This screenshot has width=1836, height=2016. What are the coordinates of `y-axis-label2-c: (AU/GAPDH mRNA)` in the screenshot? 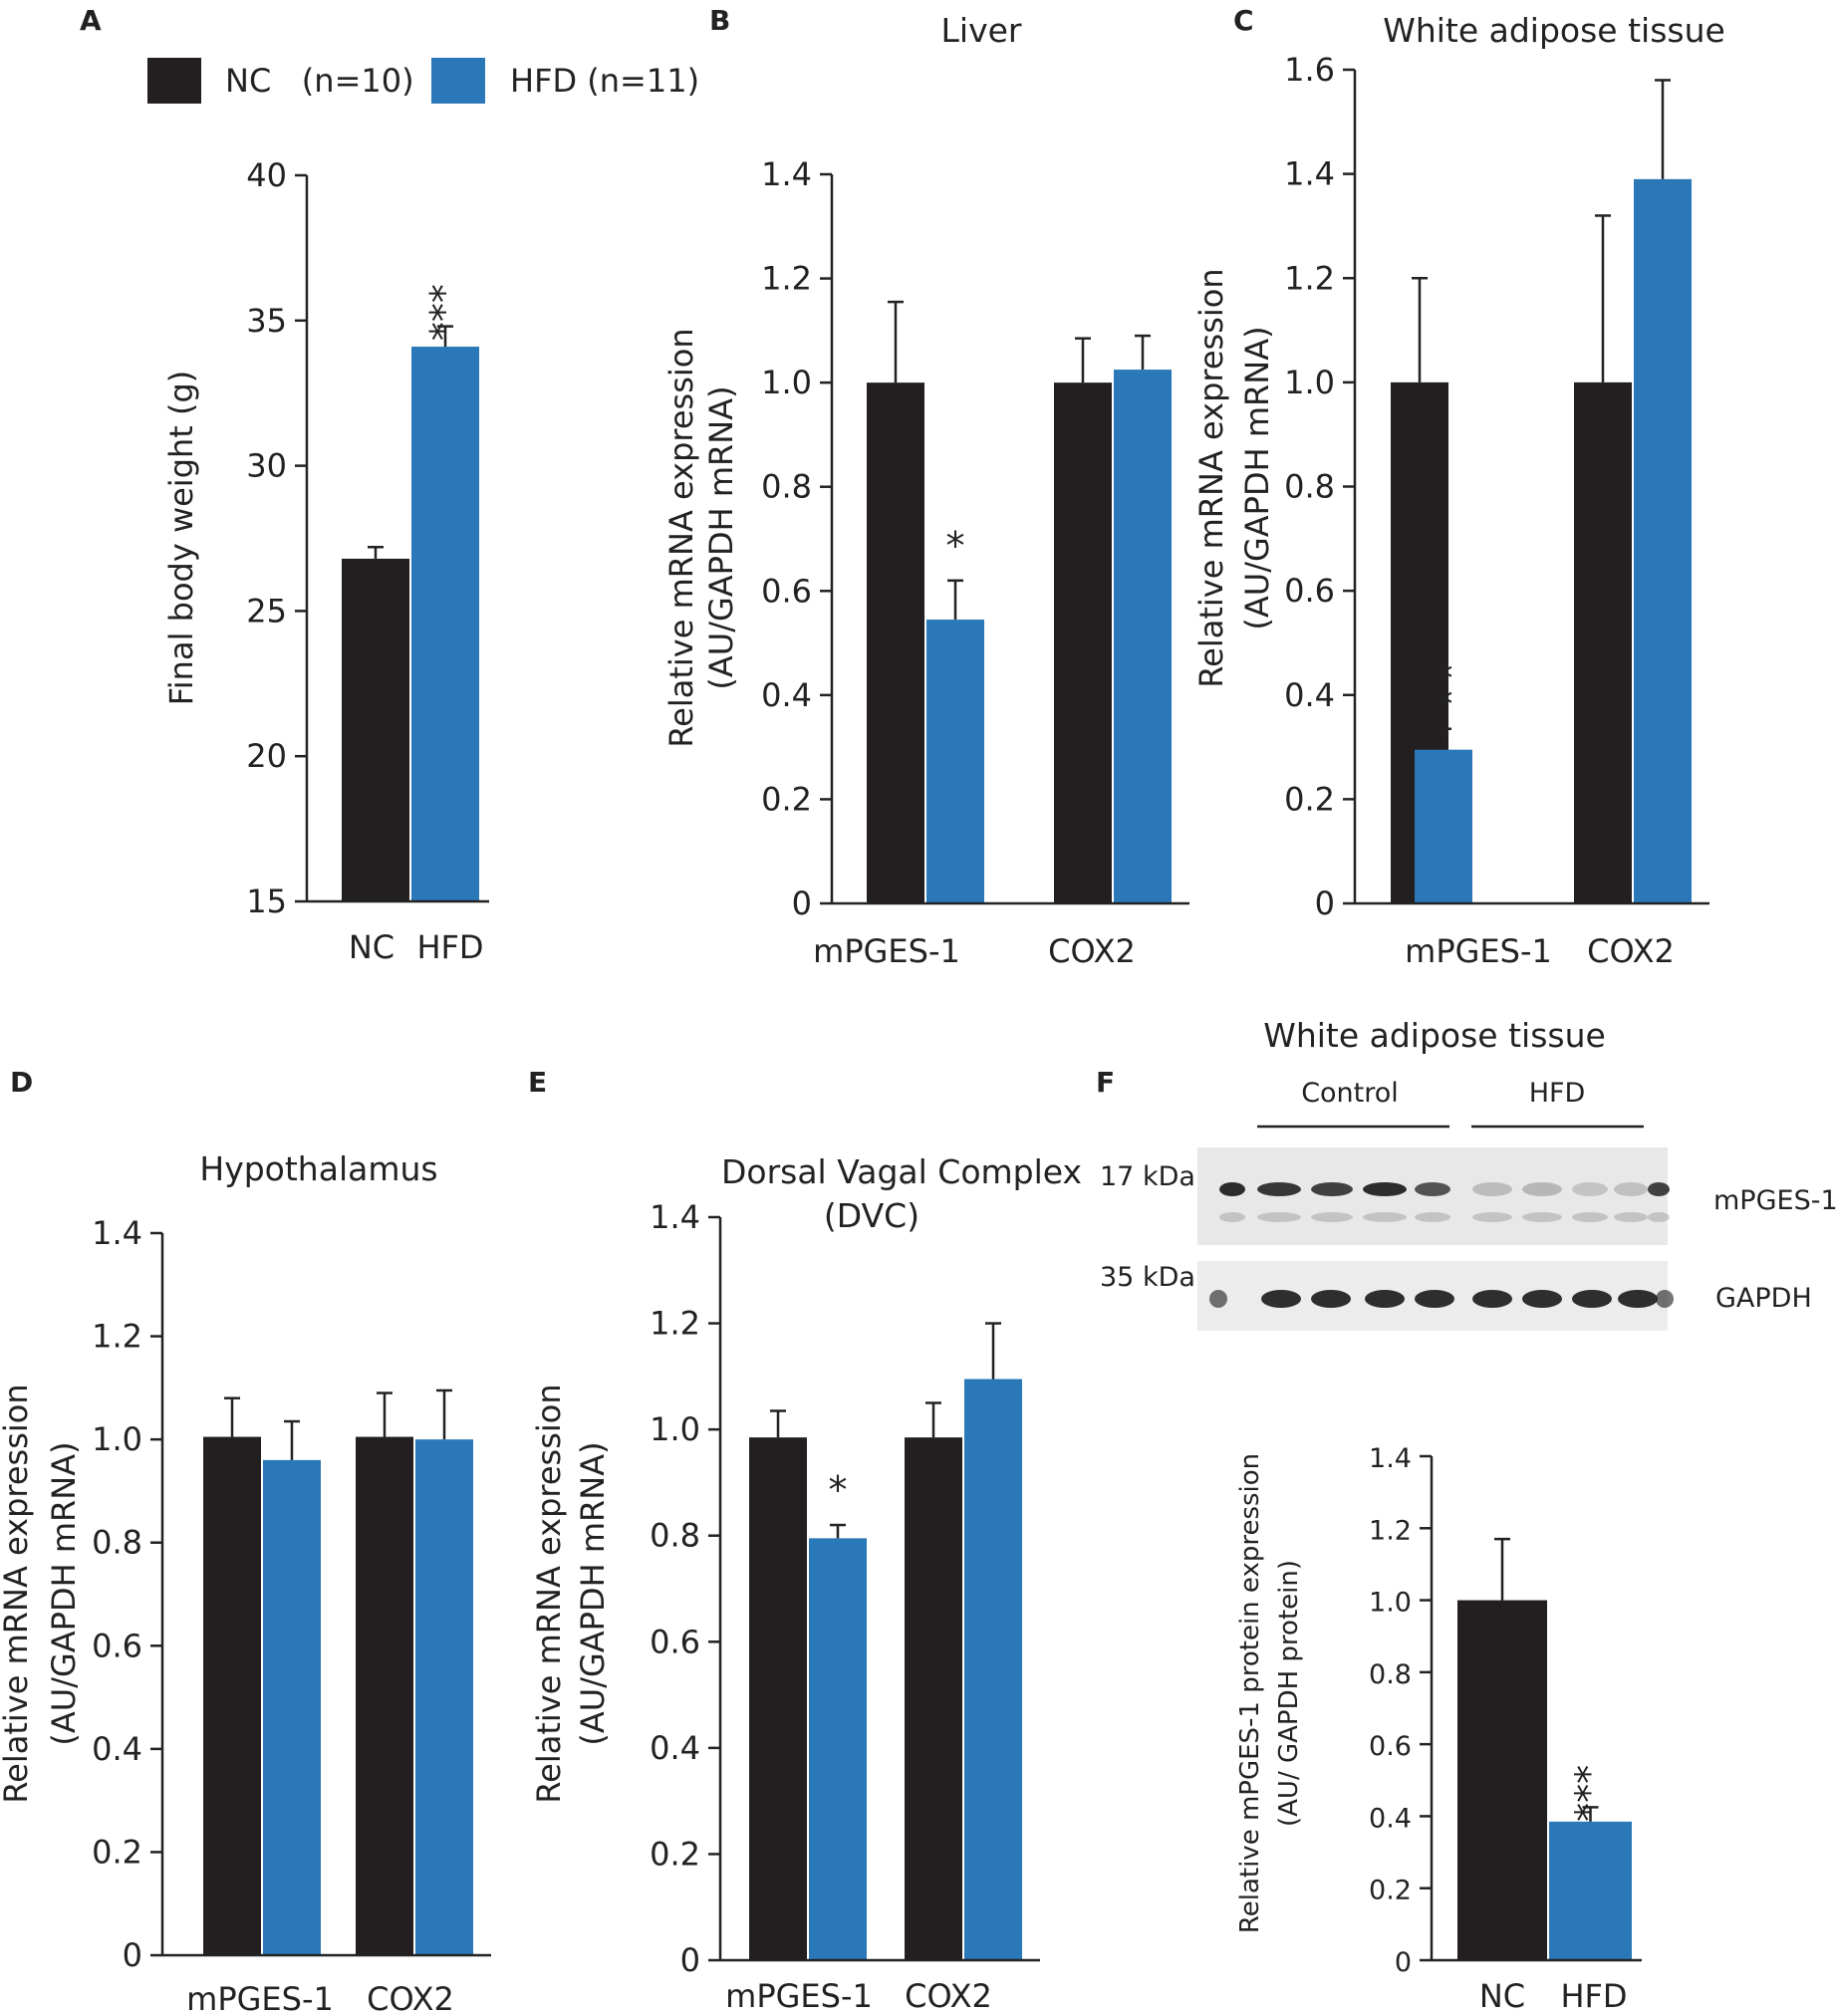 It's located at (1257, 478).